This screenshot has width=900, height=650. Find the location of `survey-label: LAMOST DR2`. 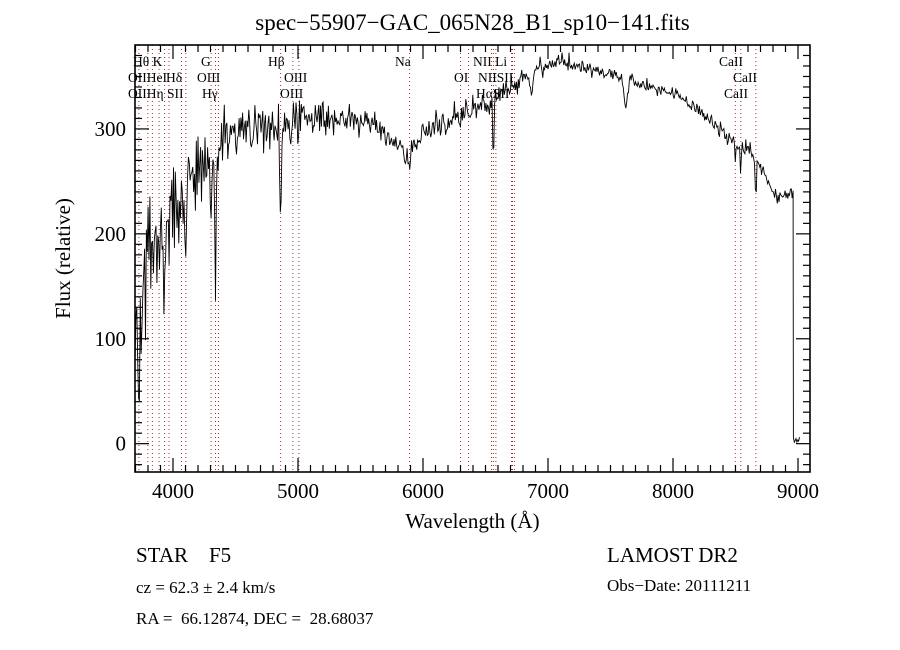

survey-label: LAMOST DR2 is located at coordinates (672, 555).